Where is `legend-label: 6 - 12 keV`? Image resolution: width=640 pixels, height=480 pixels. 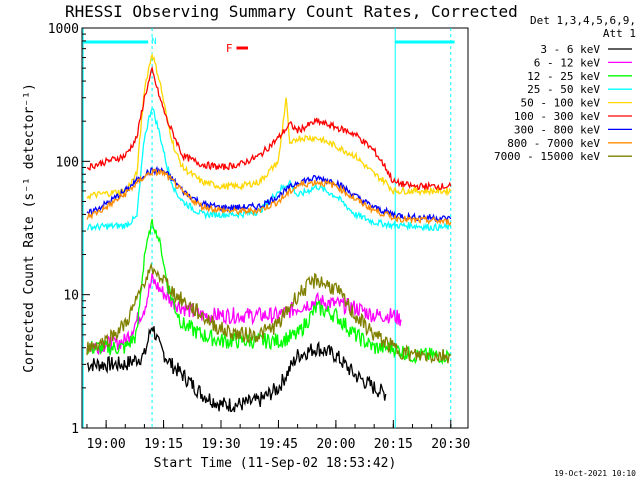
legend-label: 6 - 12 keV is located at coordinates (567, 62).